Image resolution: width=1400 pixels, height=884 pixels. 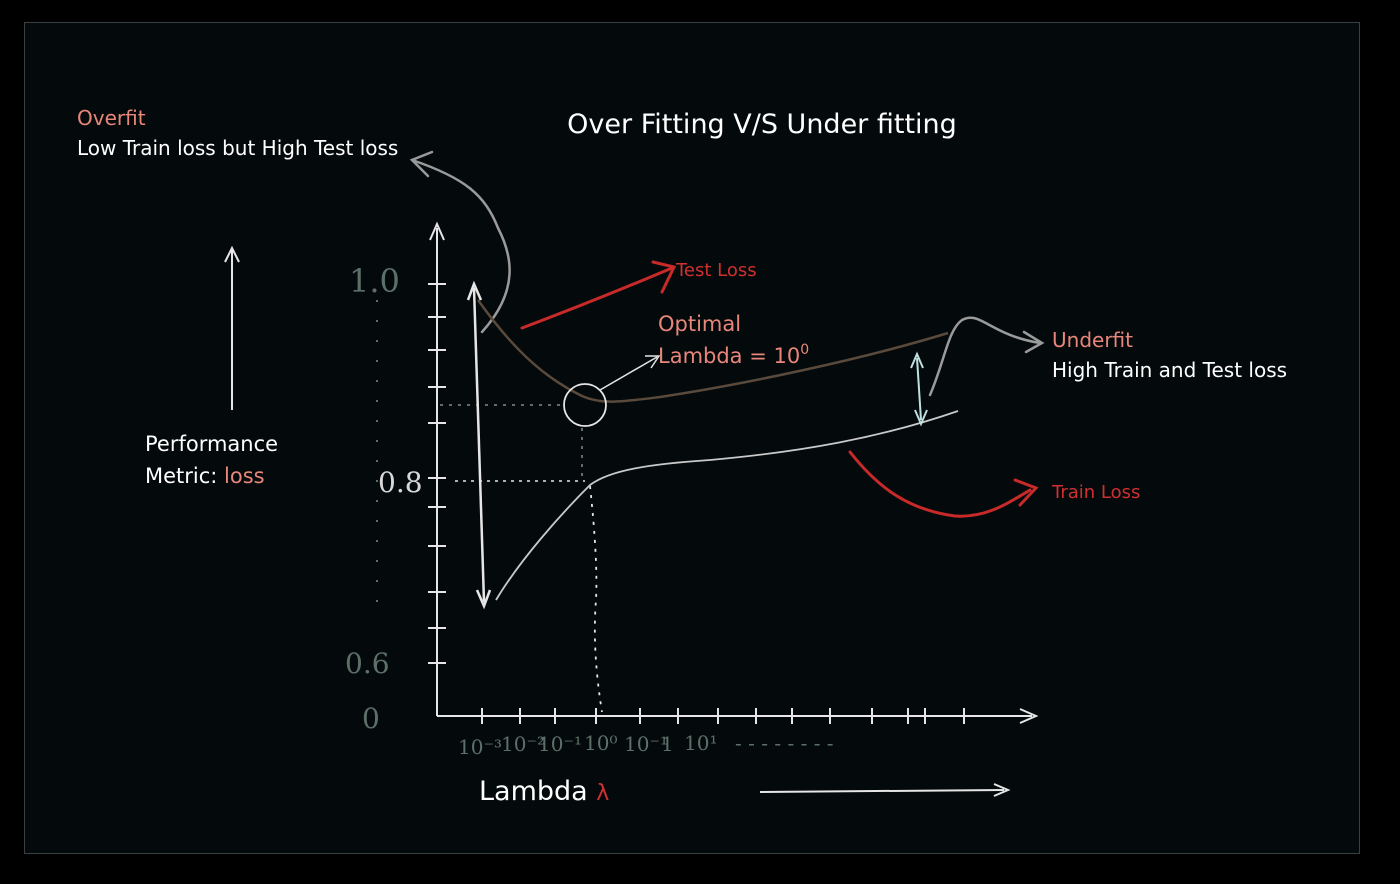 I want to click on performance-arrowhead, so click(x=232, y=254).